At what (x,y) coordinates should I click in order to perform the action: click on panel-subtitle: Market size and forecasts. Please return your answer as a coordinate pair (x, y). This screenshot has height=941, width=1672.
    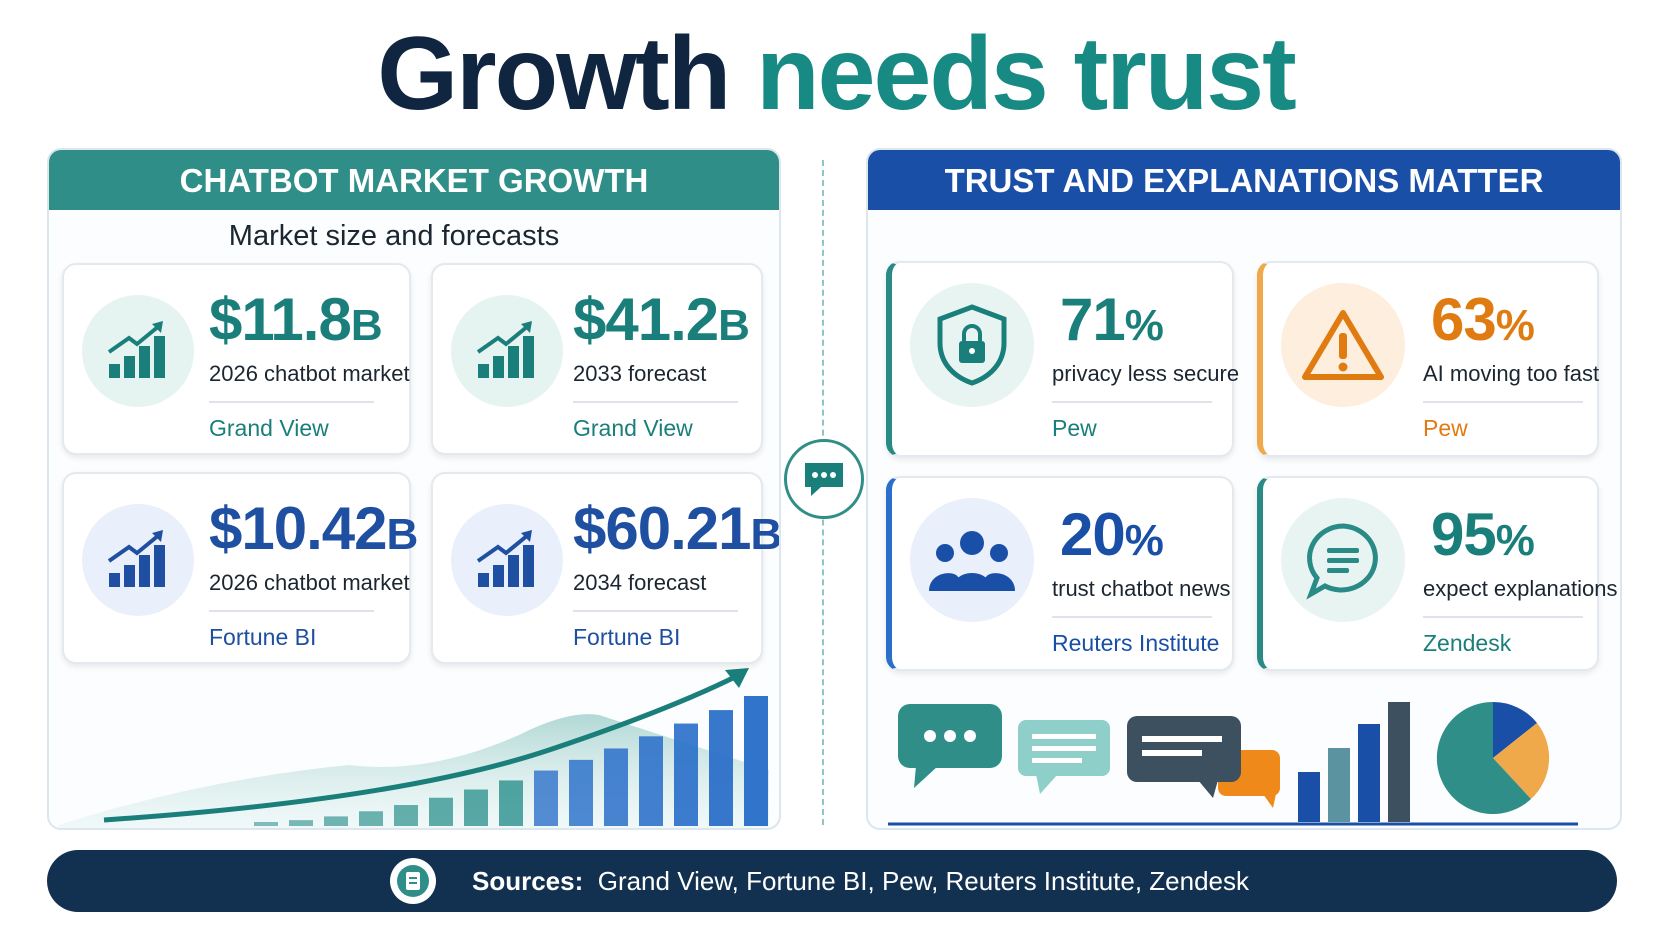
    Looking at the image, I should click on (394, 236).